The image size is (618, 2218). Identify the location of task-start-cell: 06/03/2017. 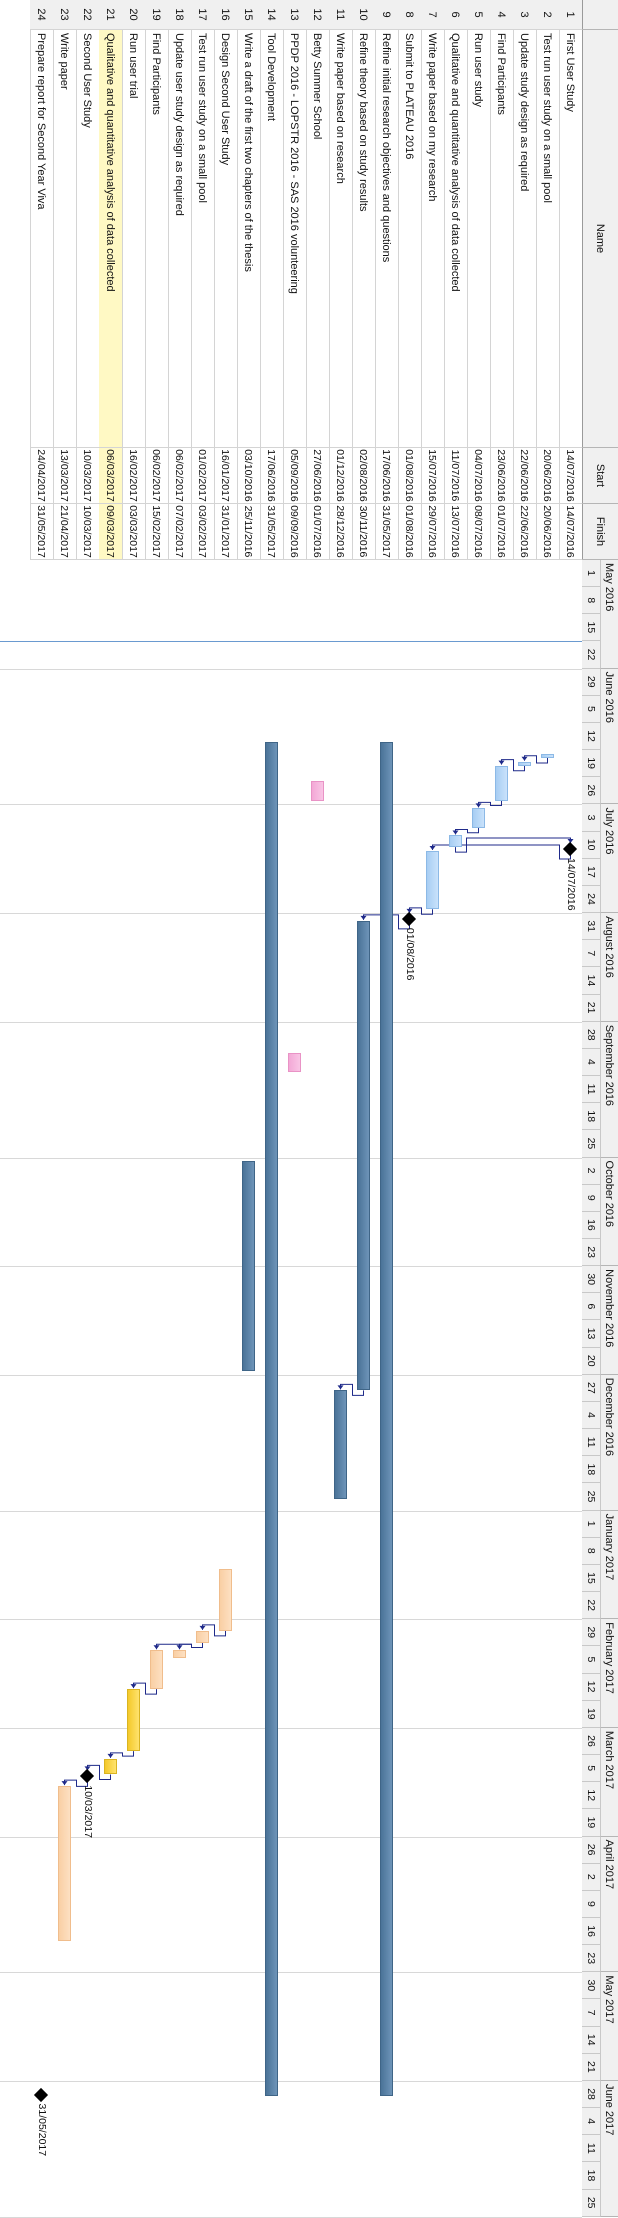
(110, 476).